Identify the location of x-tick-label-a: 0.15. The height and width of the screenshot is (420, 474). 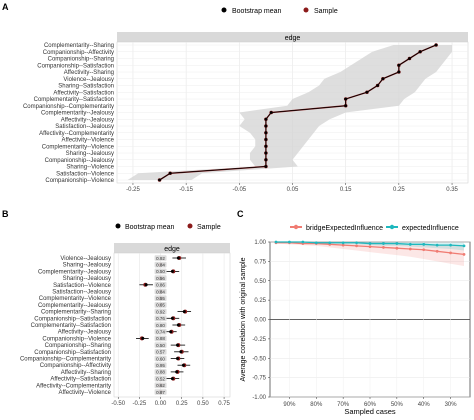
(346, 190).